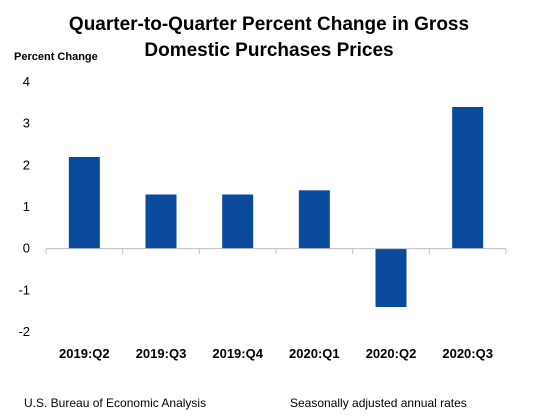 The image size is (538, 420). I want to click on y-tick-label: 1, so click(26, 206).